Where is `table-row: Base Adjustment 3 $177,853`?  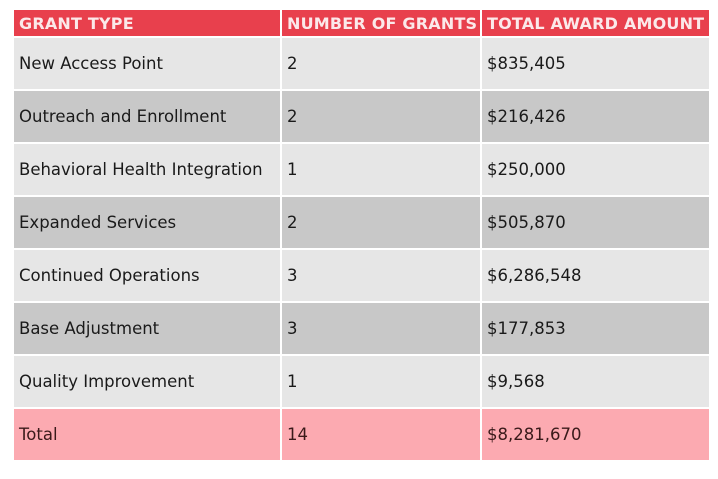
table-row: Base Adjustment 3 $177,853 is located at coordinates (361, 328).